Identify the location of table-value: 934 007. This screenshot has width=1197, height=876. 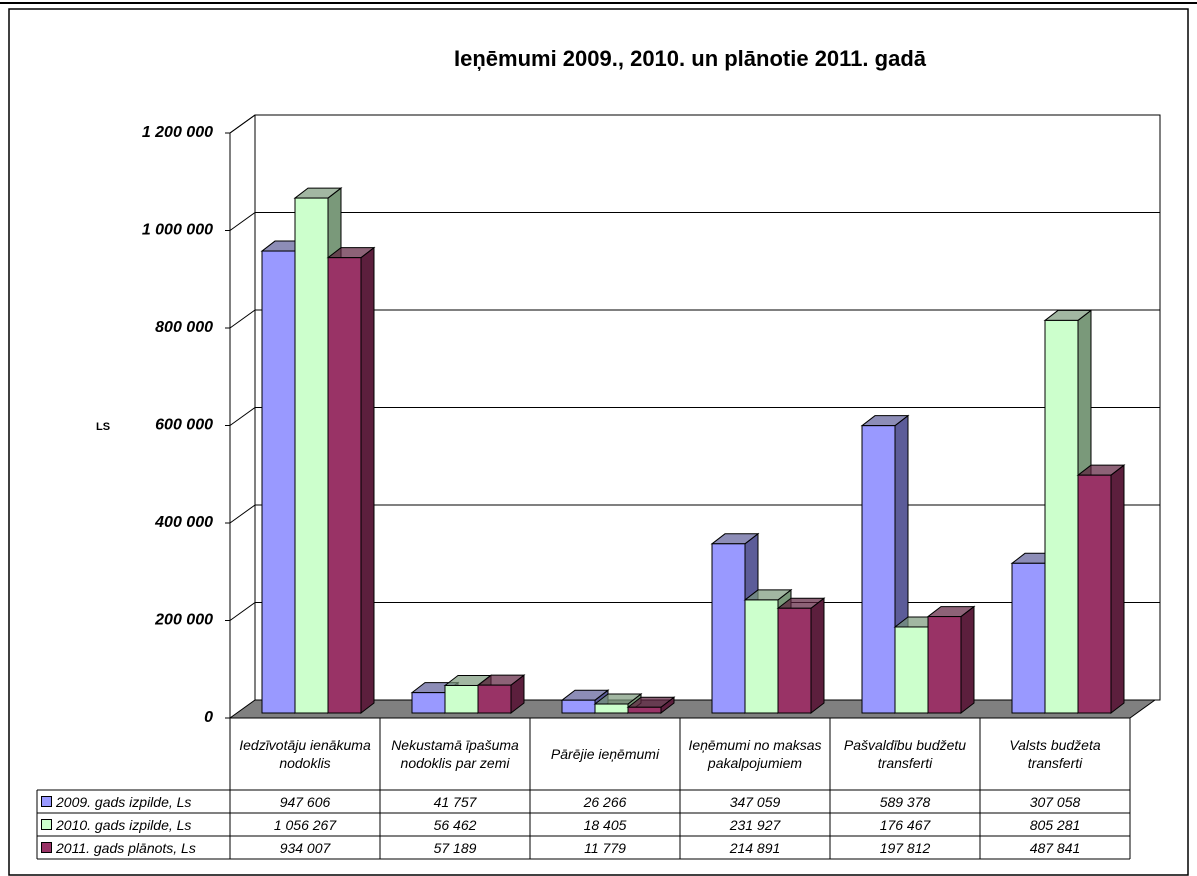
(305, 847).